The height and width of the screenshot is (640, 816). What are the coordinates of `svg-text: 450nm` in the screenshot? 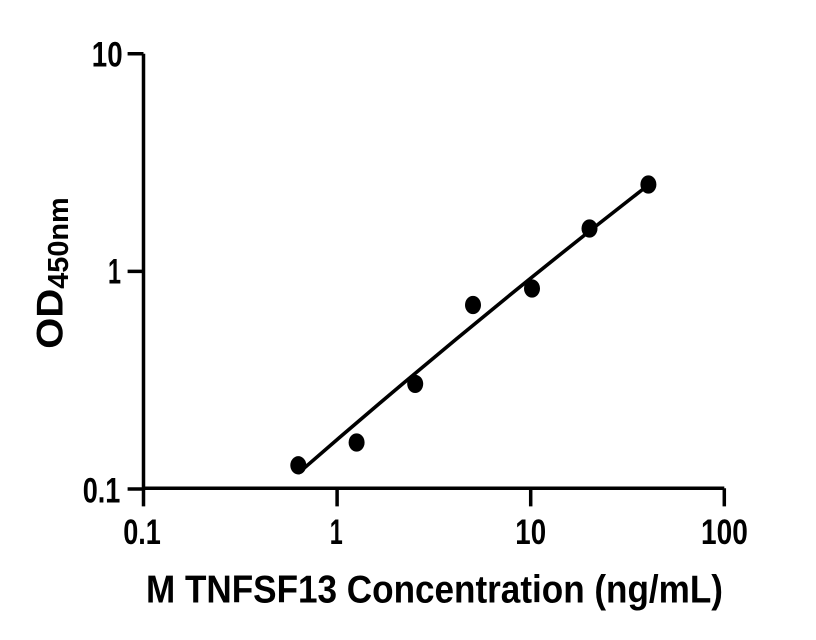 It's located at (59, 243).